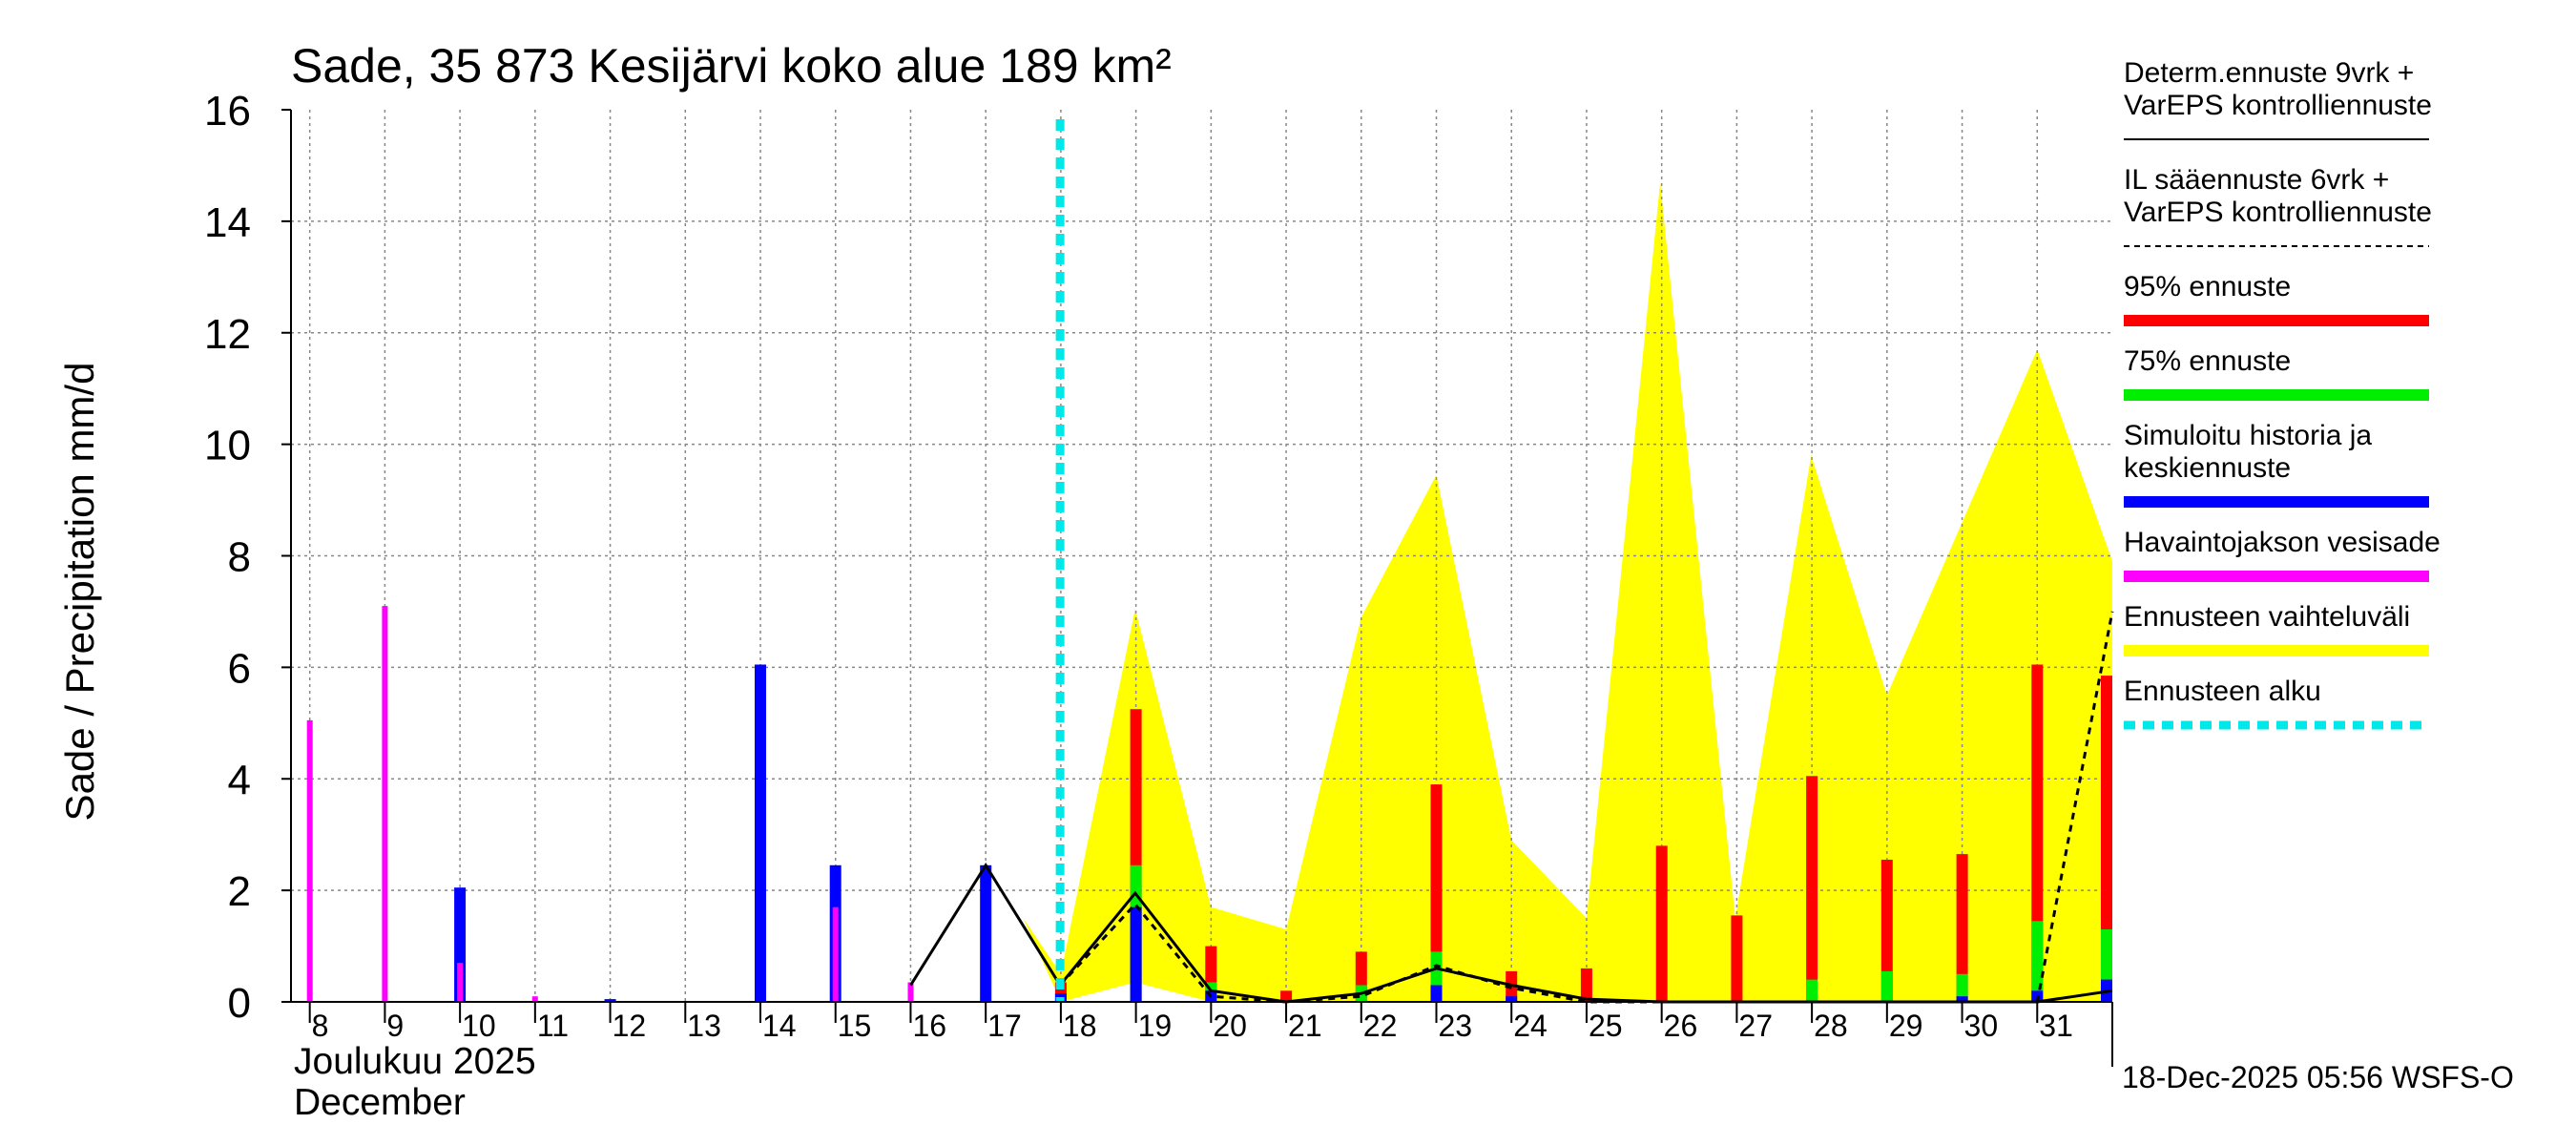 Image resolution: width=2576 pixels, height=1145 pixels. What do you see at coordinates (239, 892) in the screenshot?
I see `y-tick-label-2: 2` at bounding box center [239, 892].